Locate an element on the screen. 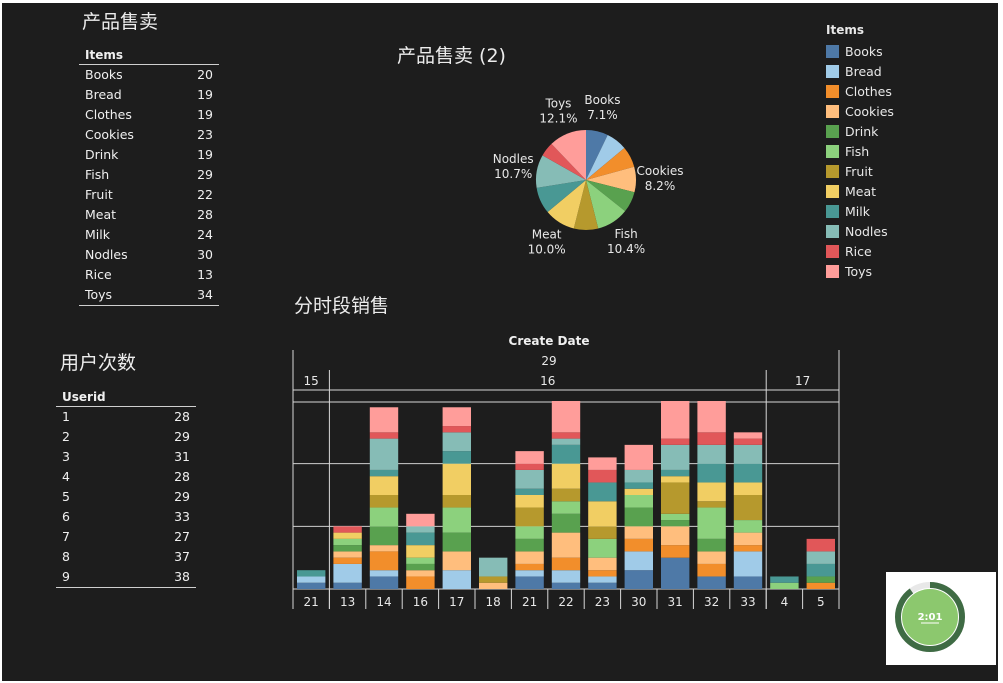 This screenshot has width=1003, height=683. legend-item: Meat is located at coordinates (860, 191).